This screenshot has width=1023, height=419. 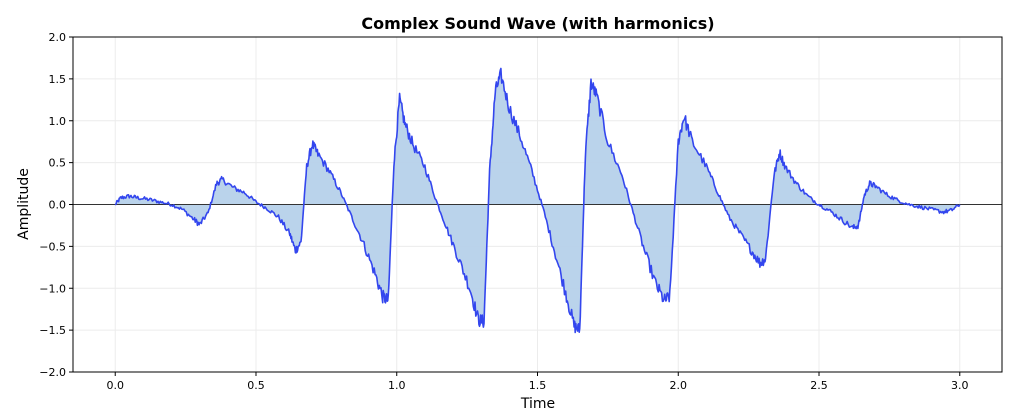 What do you see at coordinates (537, 404) in the screenshot?
I see `x-axis-label: Time` at bounding box center [537, 404].